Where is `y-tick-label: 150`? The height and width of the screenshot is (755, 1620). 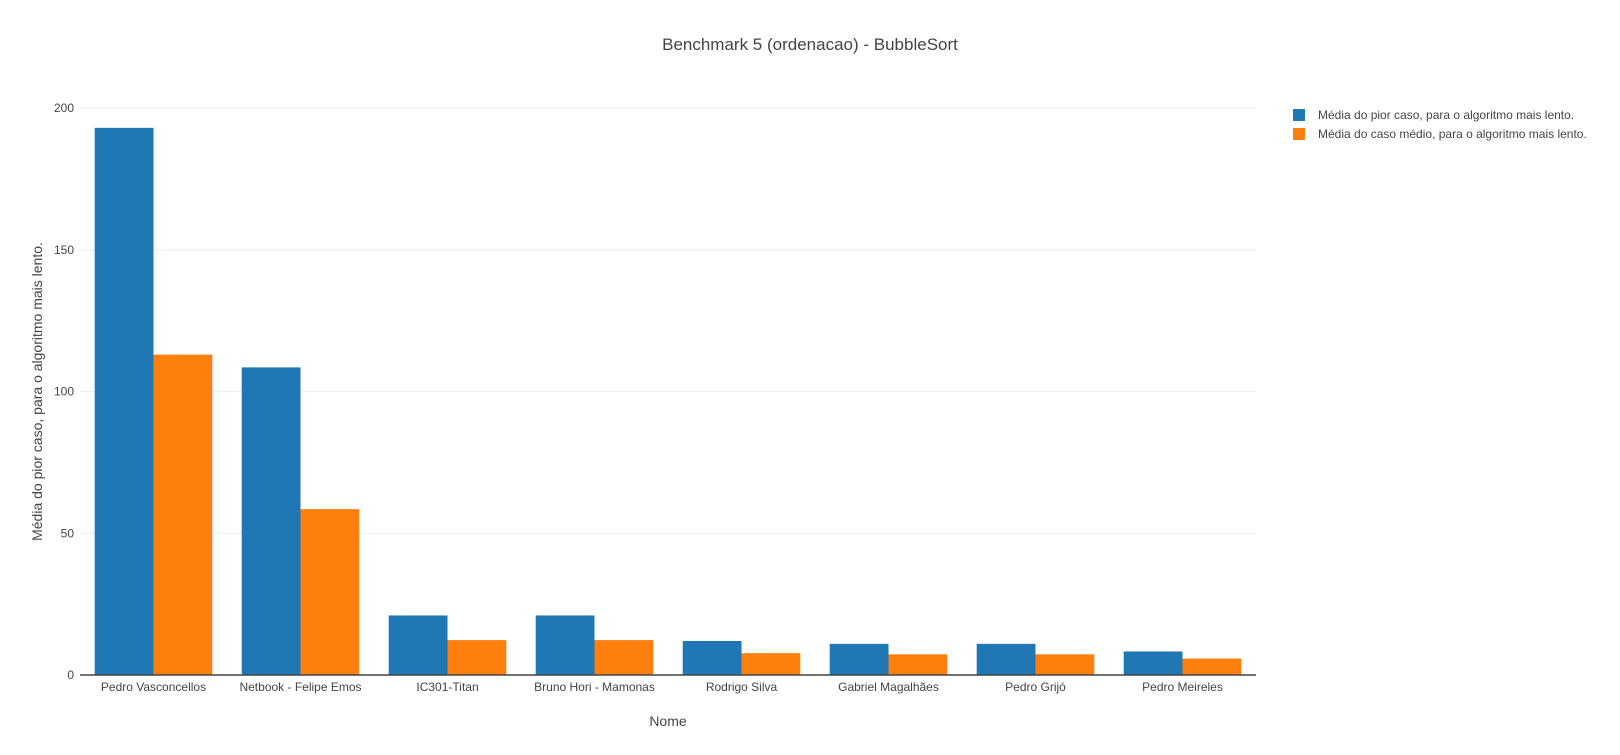
y-tick-label: 150 is located at coordinates (64, 250).